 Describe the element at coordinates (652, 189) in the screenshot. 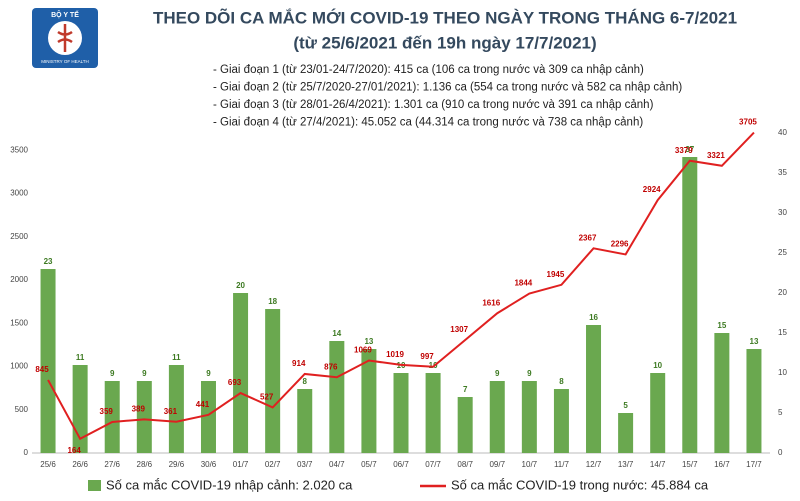

I see `line-label: 2924` at that location.